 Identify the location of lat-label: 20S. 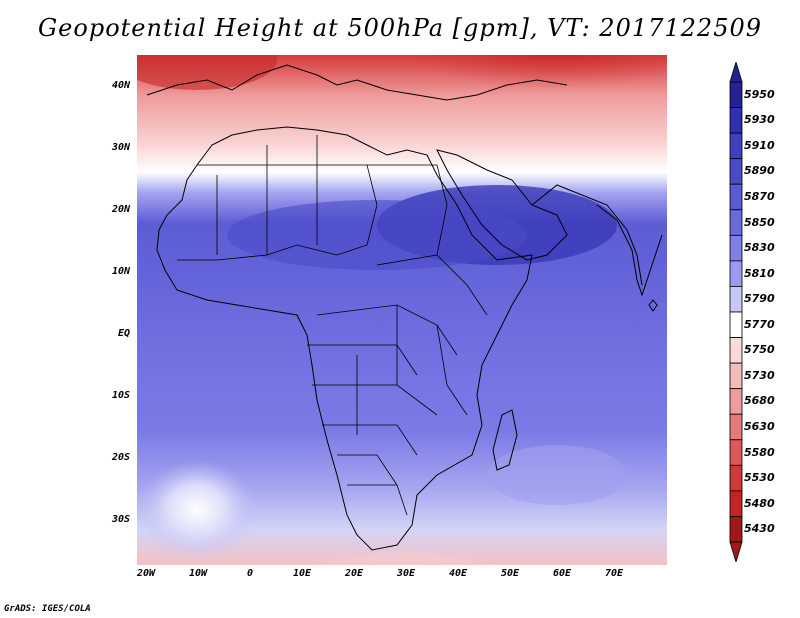
(120, 457).